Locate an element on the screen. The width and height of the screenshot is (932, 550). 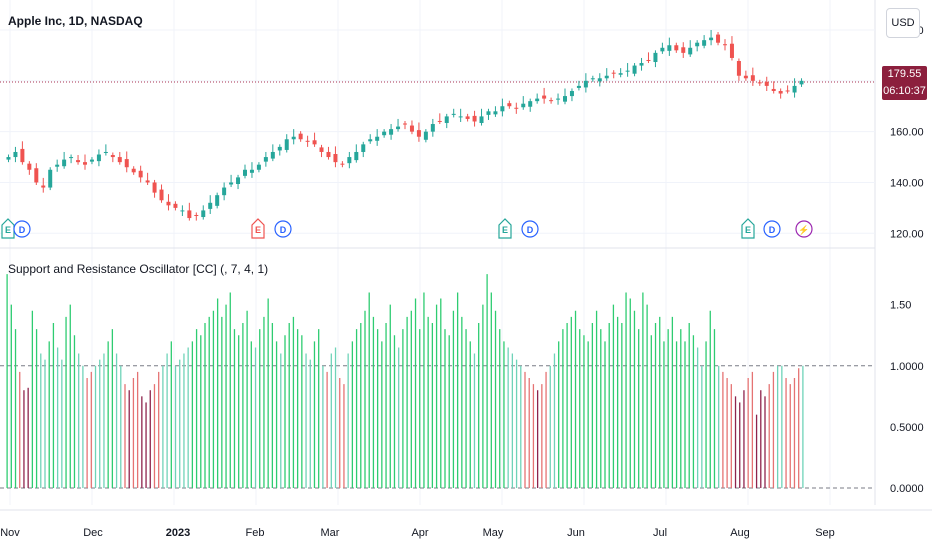
time-tick-label: 2023 is located at coordinates (178, 533).